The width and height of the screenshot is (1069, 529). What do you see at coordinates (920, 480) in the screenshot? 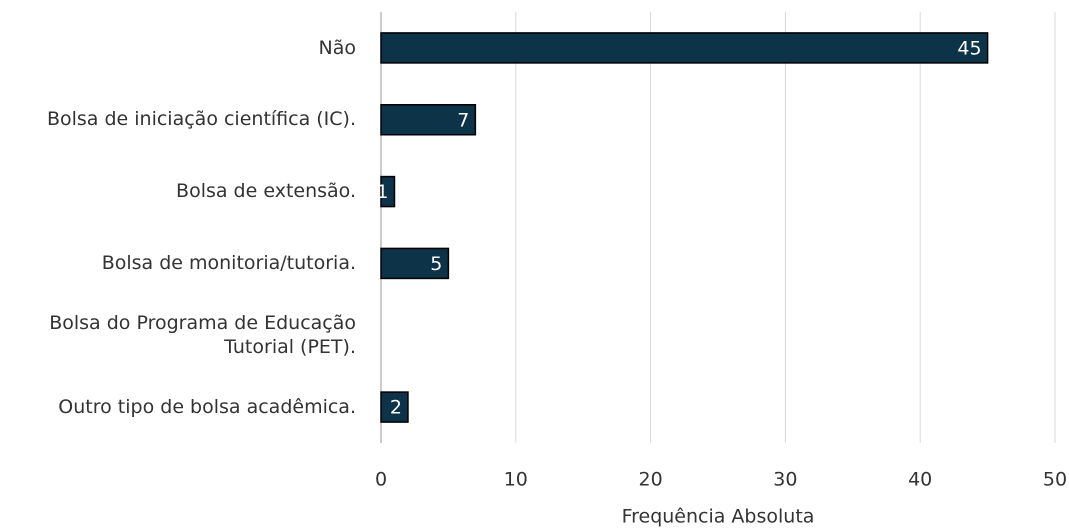
I see `x-tick-label: 40` at bounding box center [920, 480].